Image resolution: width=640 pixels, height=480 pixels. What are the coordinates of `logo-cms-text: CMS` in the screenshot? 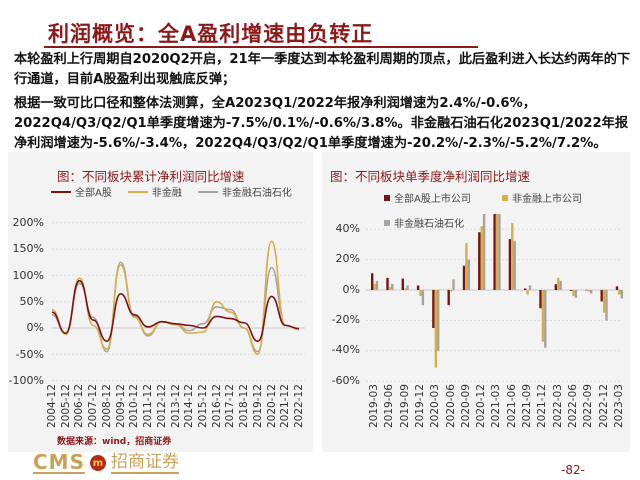 It's located at (59, 462).